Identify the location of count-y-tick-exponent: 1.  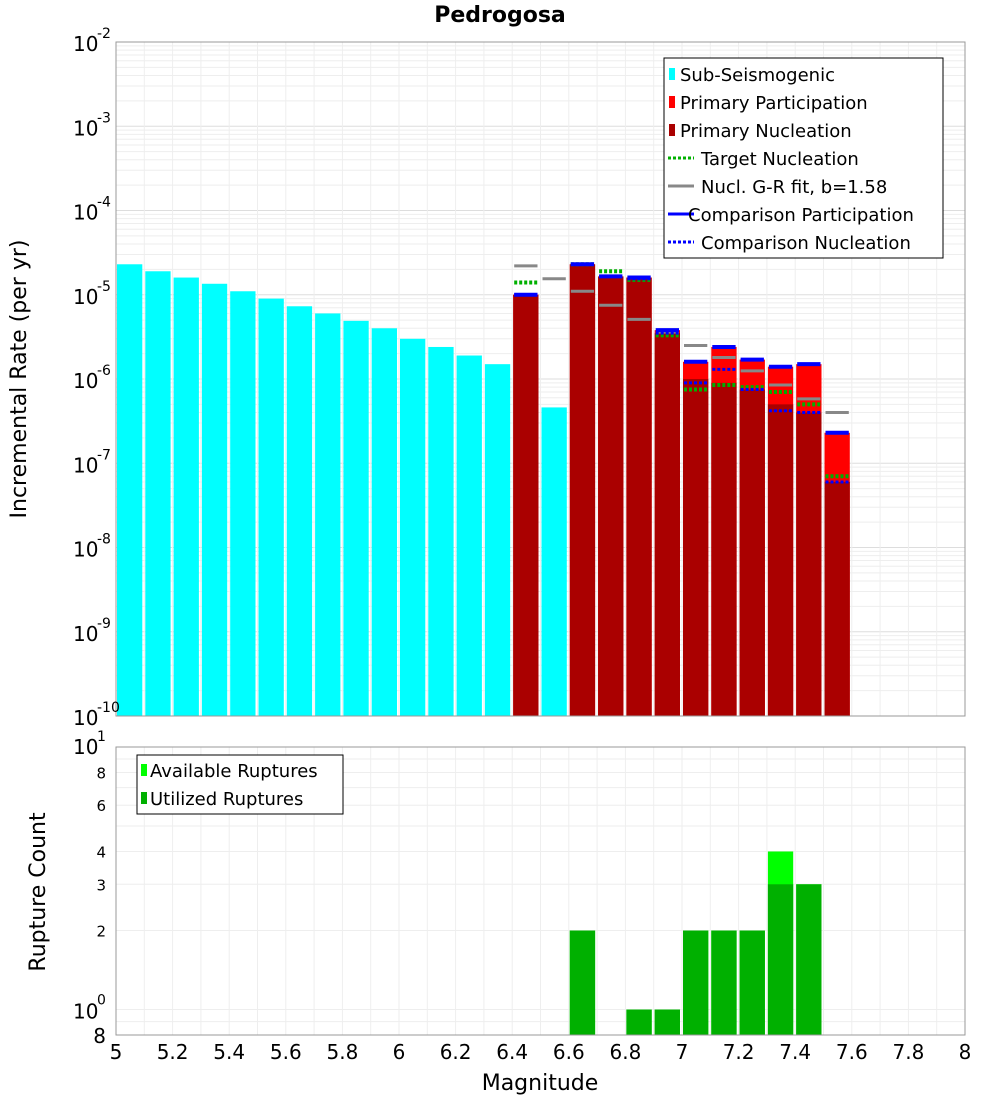
(101, 737).